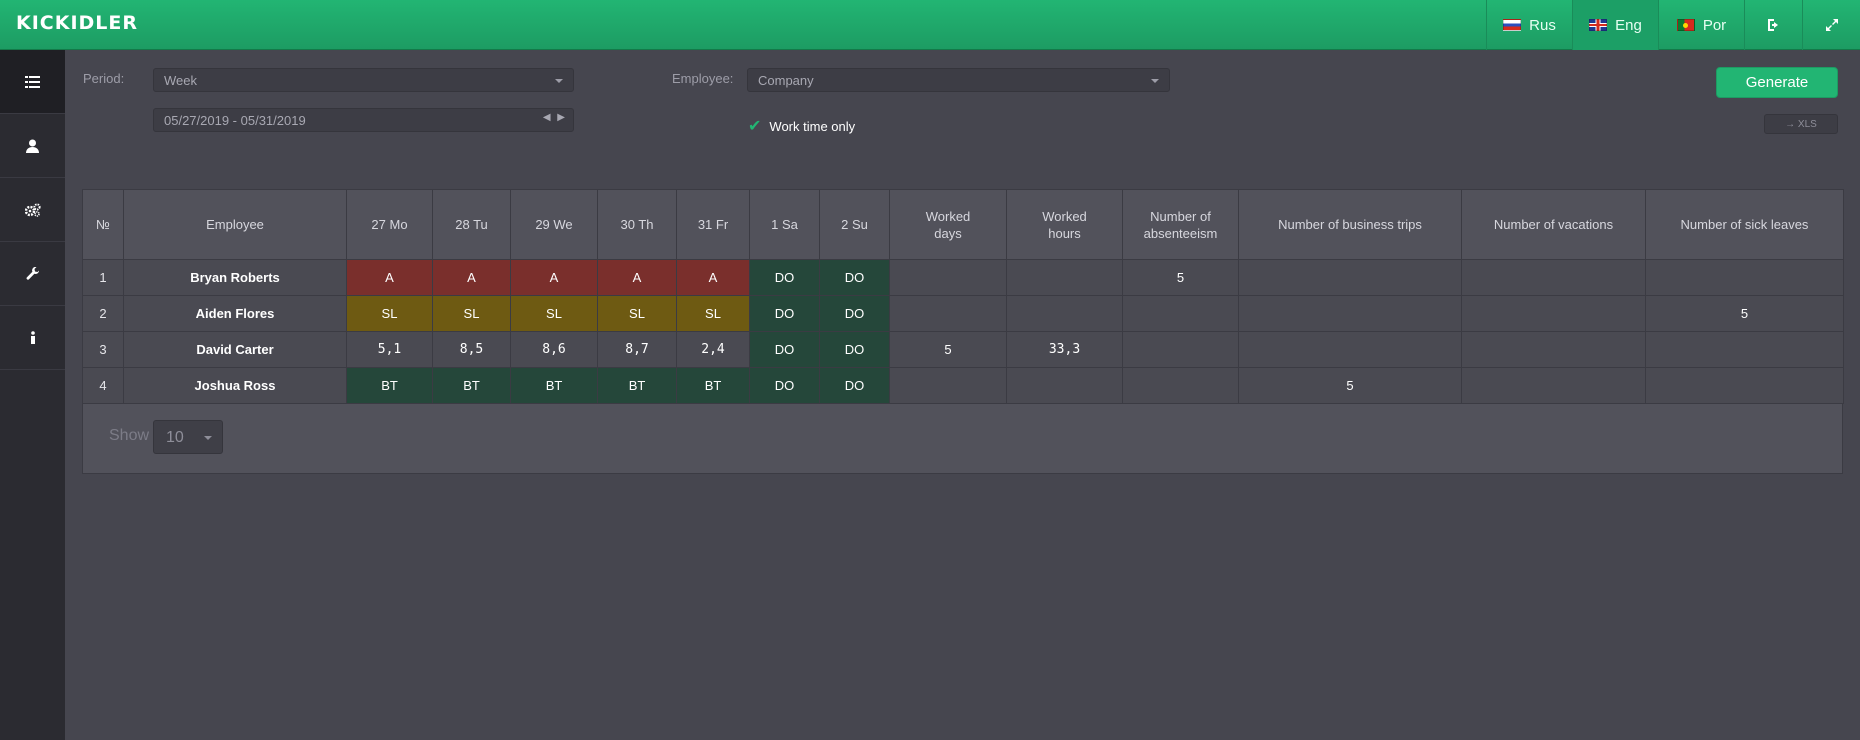 This screenshot has height=740, width=1860. Describe the element at coordinates (471, 224) in the screenshot. I see `col-header-day: 28 Tu` at that location.